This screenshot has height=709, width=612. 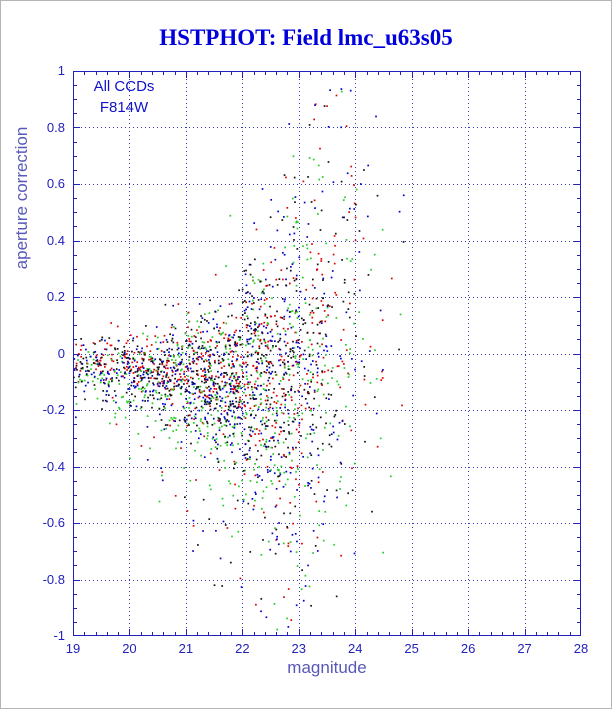 I want to click on y-tick-label: 0.2, so click(x=55, y=296).